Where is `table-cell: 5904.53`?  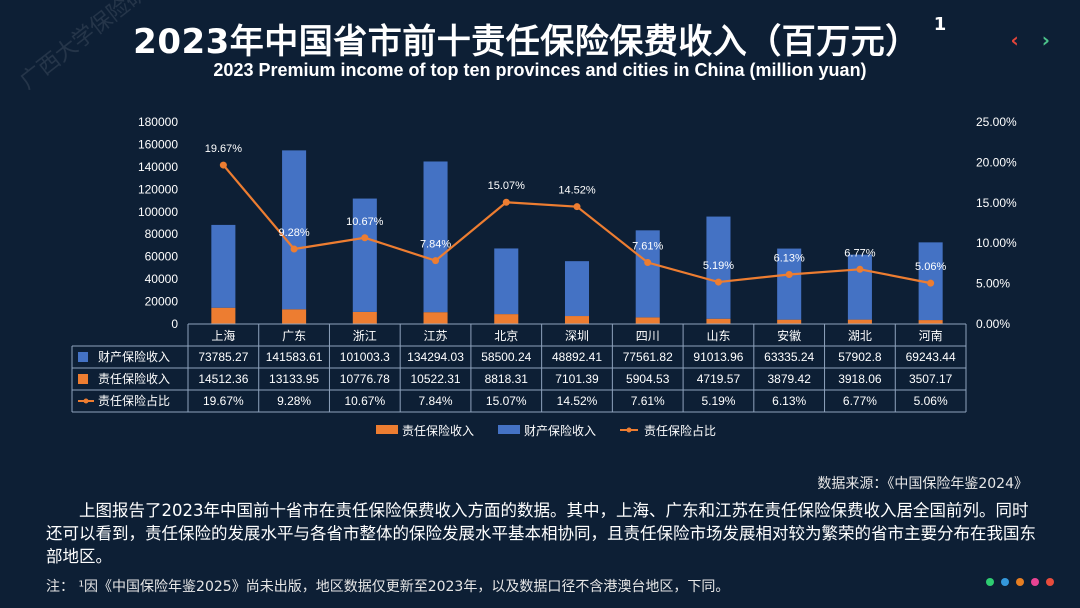 table-cell: 5904.53 is located at coordinates (648, 379).